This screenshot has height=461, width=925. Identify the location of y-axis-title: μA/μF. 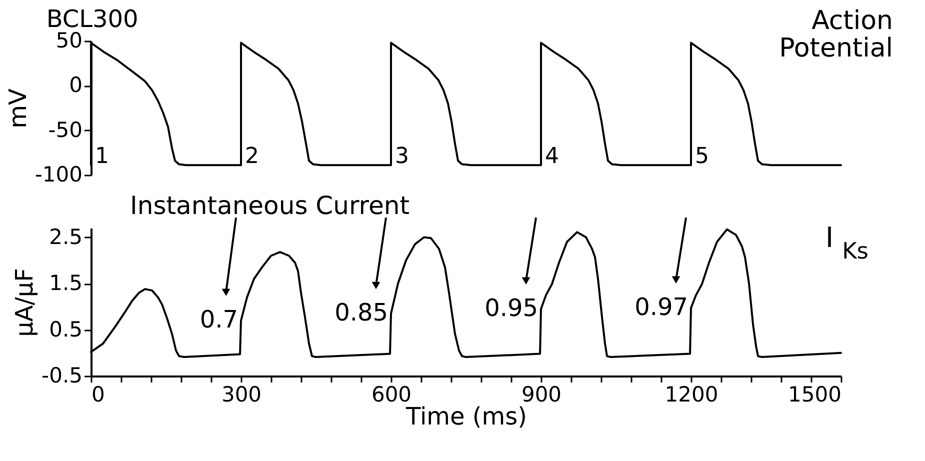
(24, 302).